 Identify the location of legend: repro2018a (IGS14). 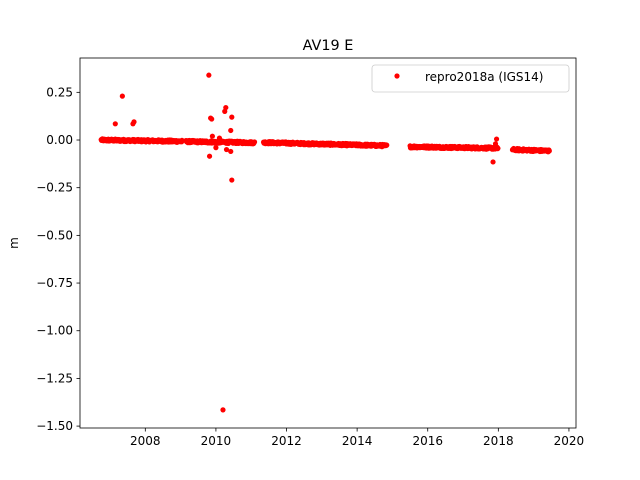
(470, 78).